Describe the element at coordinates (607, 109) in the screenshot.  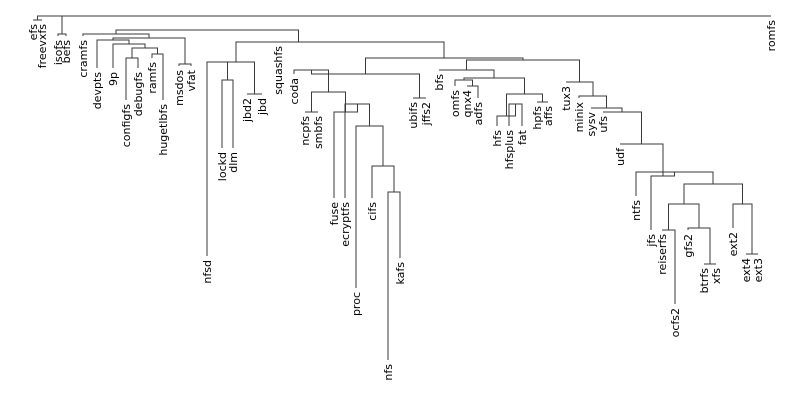
I see `branch-n52` at that location.